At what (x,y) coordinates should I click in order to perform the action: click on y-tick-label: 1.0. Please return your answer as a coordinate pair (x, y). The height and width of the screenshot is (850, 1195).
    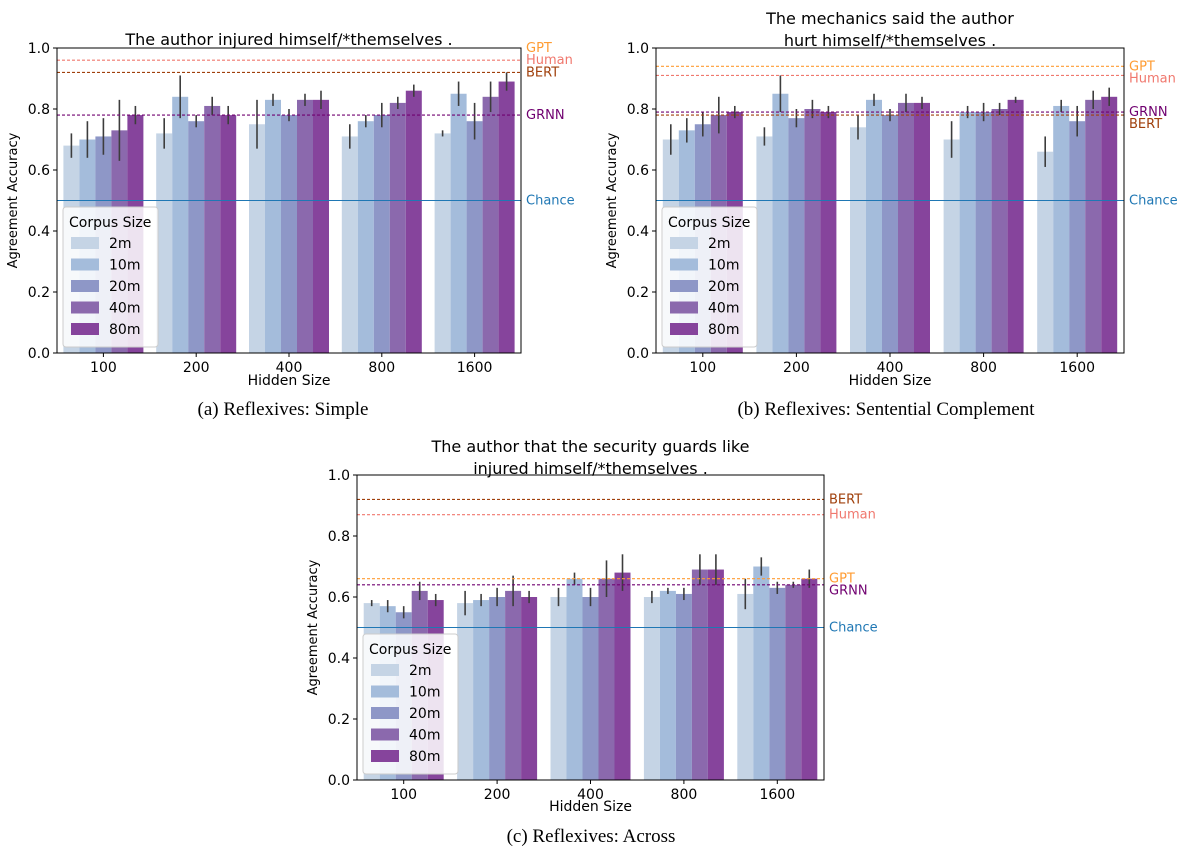
    Looking at the image, I should click on (638, 49).